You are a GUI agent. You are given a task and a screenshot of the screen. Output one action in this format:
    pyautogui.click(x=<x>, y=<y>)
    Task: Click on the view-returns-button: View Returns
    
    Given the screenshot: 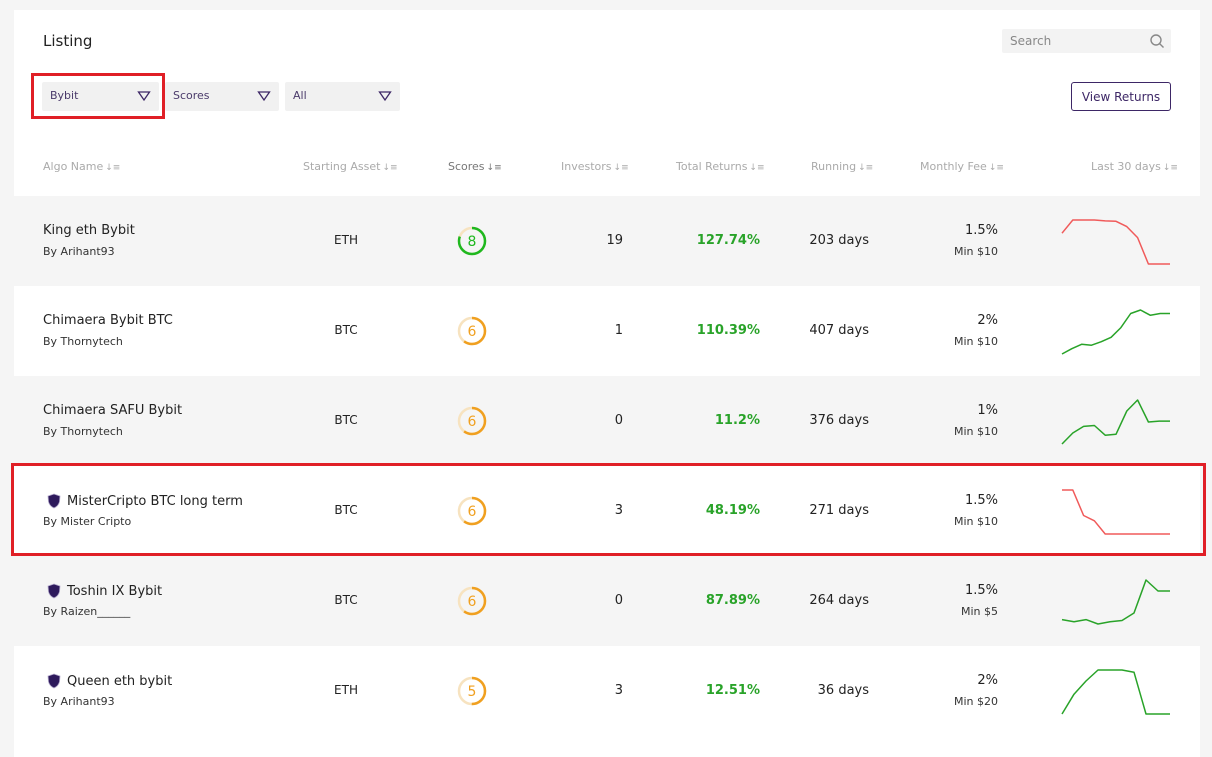 What is the action you would take?
    pyautogui.click(x=1121, y=96)
    